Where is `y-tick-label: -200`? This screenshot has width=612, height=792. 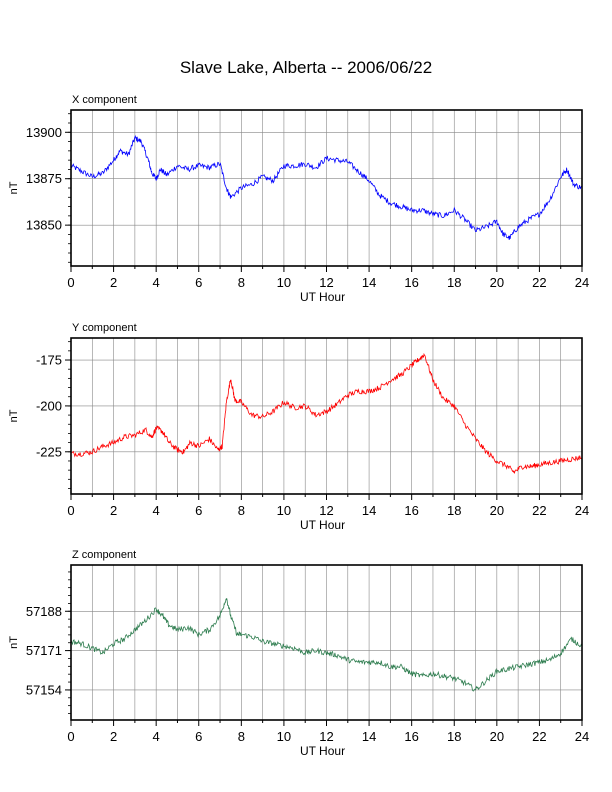 y-tick-label: -200 is located at coordinates (49, 405).